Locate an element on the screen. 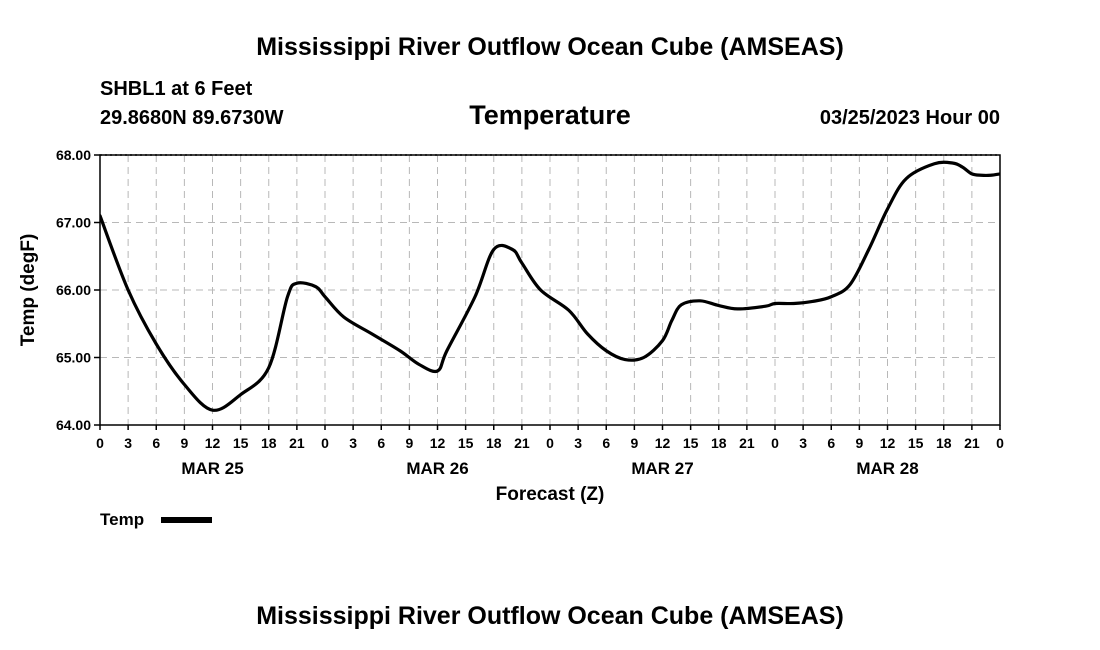 Image resolution: width=1100 pixels, height=650 pixels. location-label: 29.8680N 89.6730W is located at coordinates (192, 118).